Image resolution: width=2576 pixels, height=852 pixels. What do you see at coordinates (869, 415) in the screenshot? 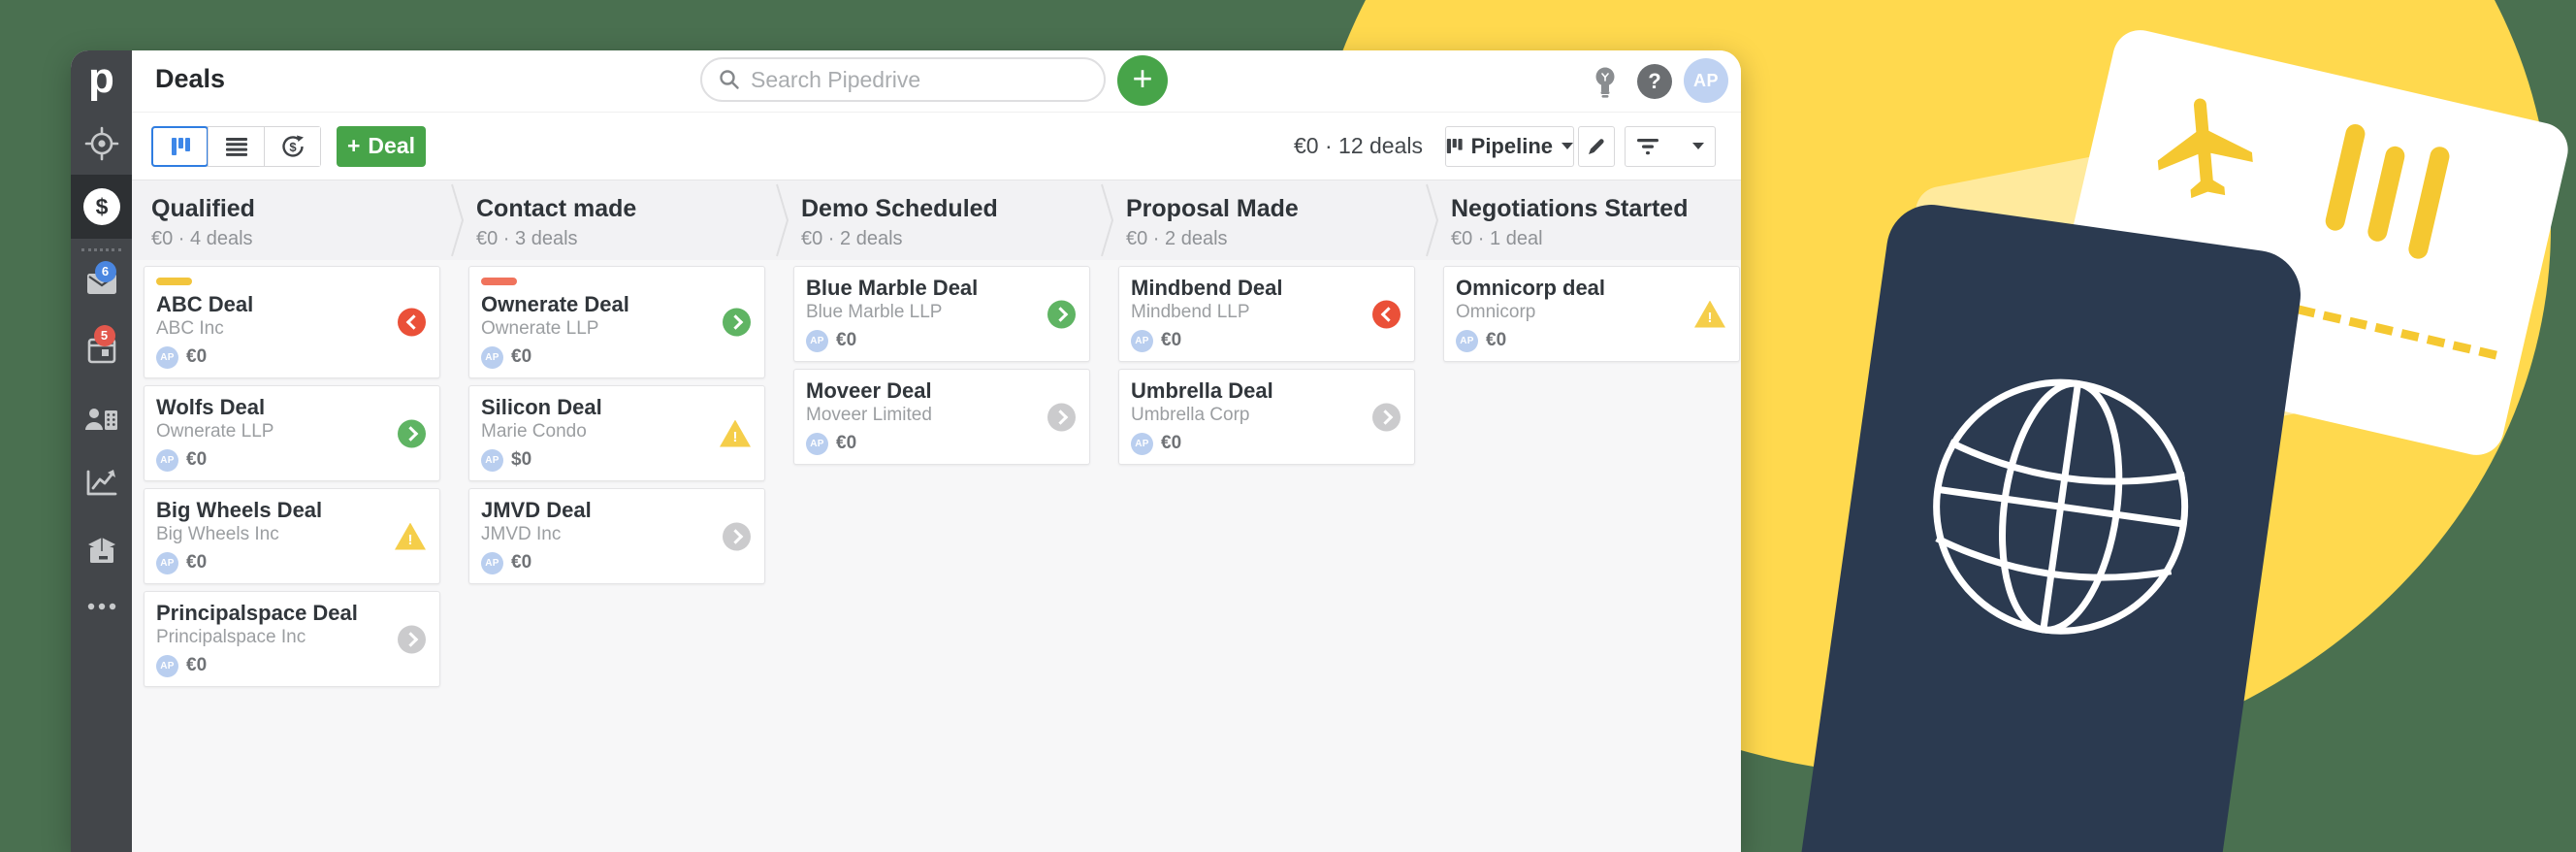
I see `deal-organization: Moveer Limited` at bounding box center [869, 415].